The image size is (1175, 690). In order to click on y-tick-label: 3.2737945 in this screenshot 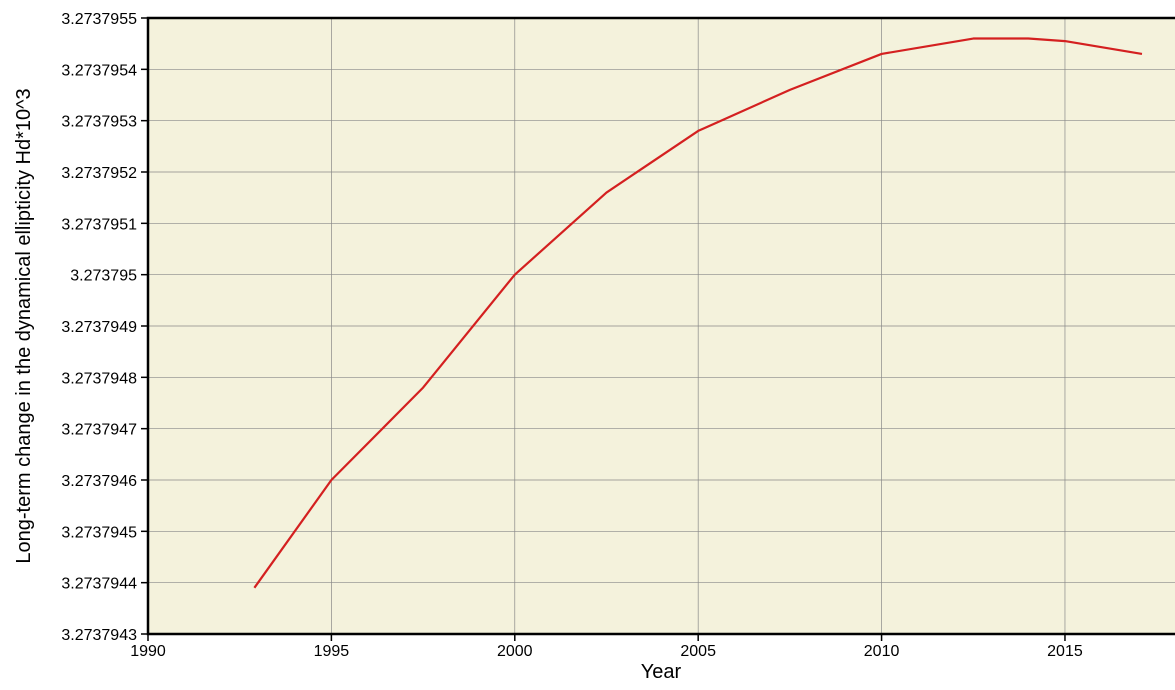, I will do `click(99, 532)`.